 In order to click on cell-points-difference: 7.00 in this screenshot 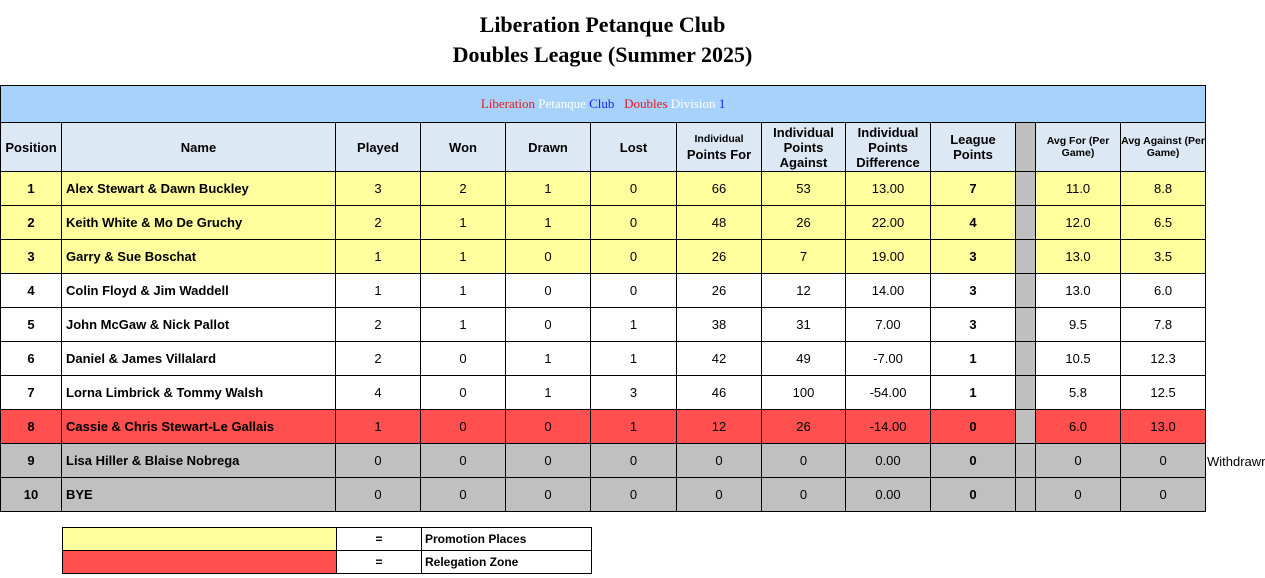, I will do `click(888, 324)`.